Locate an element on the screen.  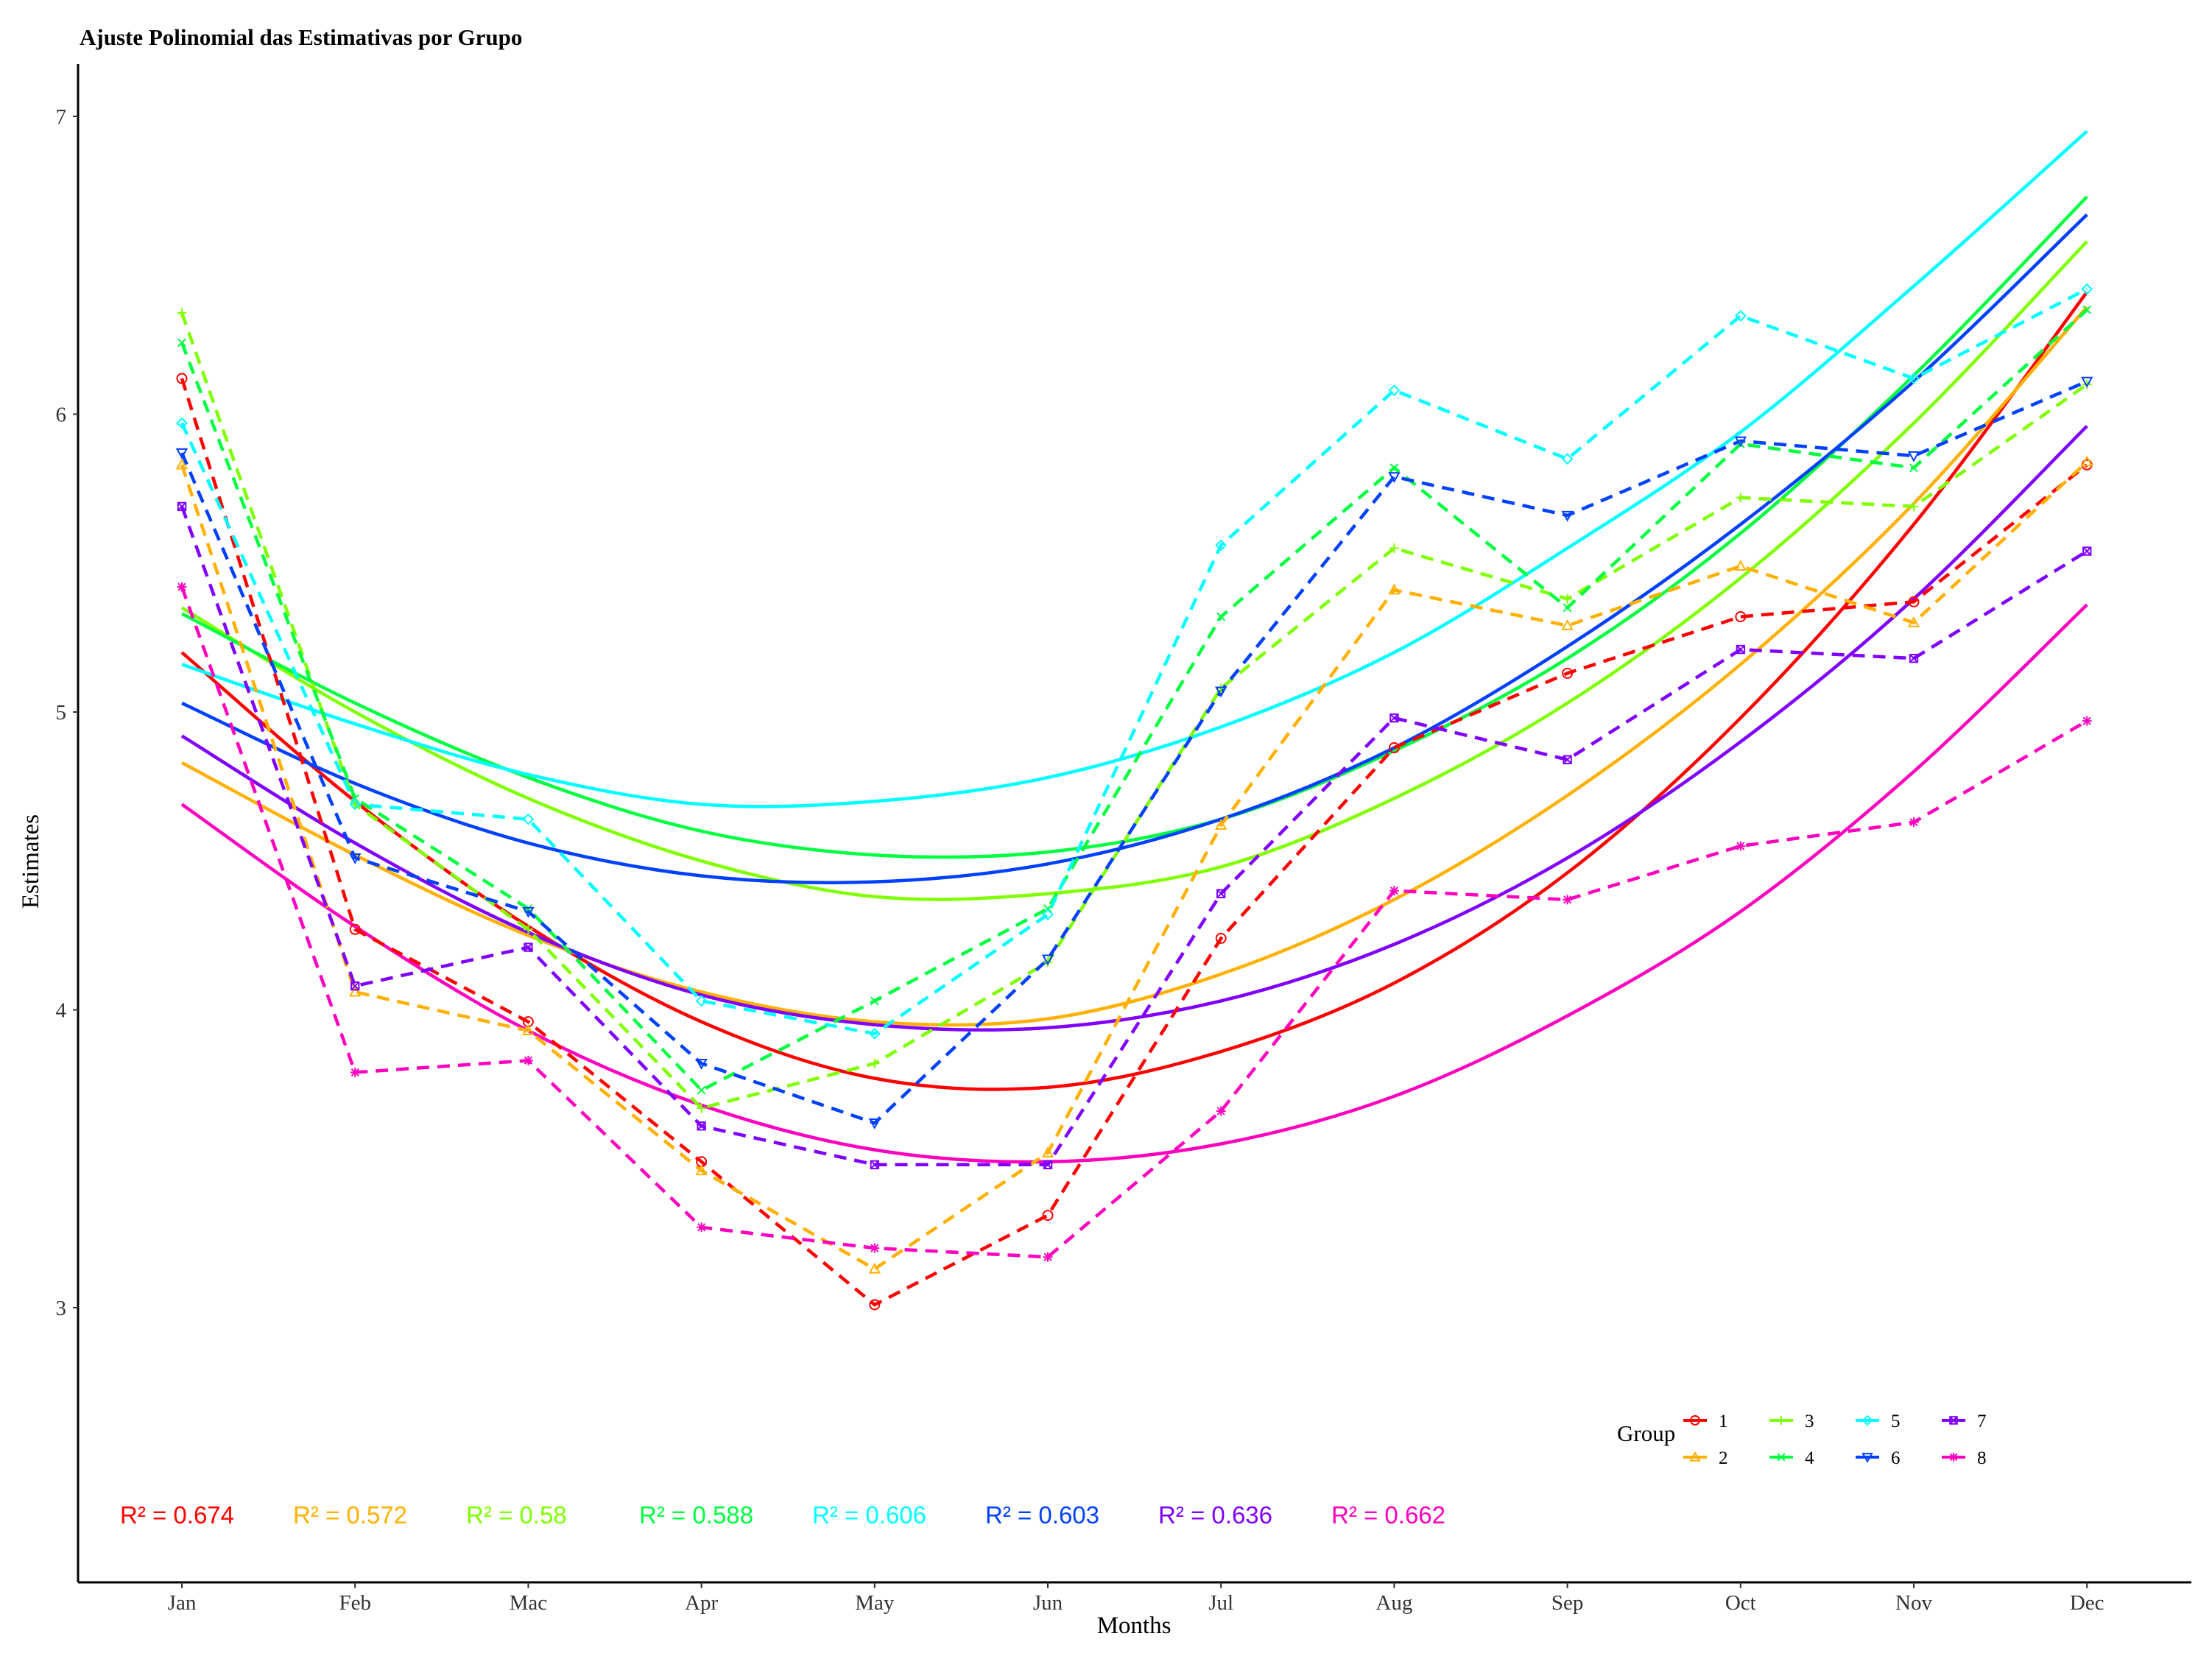
x-tick-label-Feb: Feb is located at coordinates (355, 1603).